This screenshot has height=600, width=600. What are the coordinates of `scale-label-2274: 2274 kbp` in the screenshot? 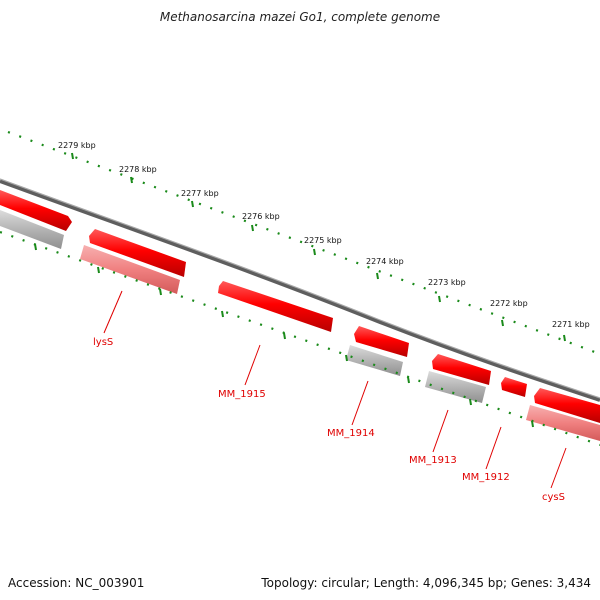 It's located at (385, 261).